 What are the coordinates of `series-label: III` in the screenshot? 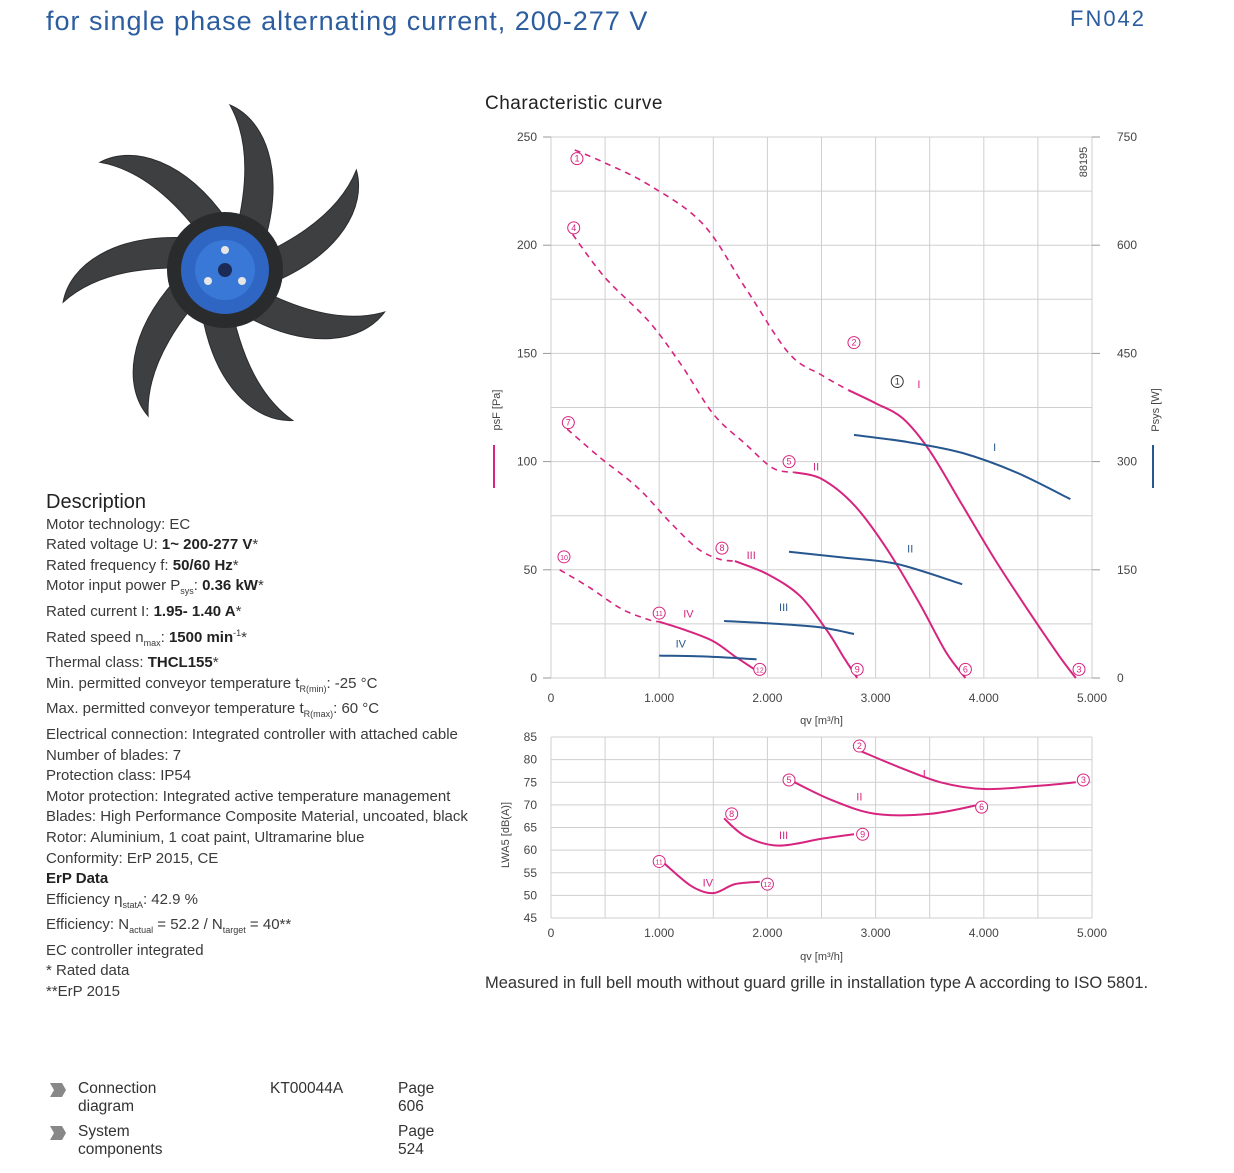 It's located at (783, 836).